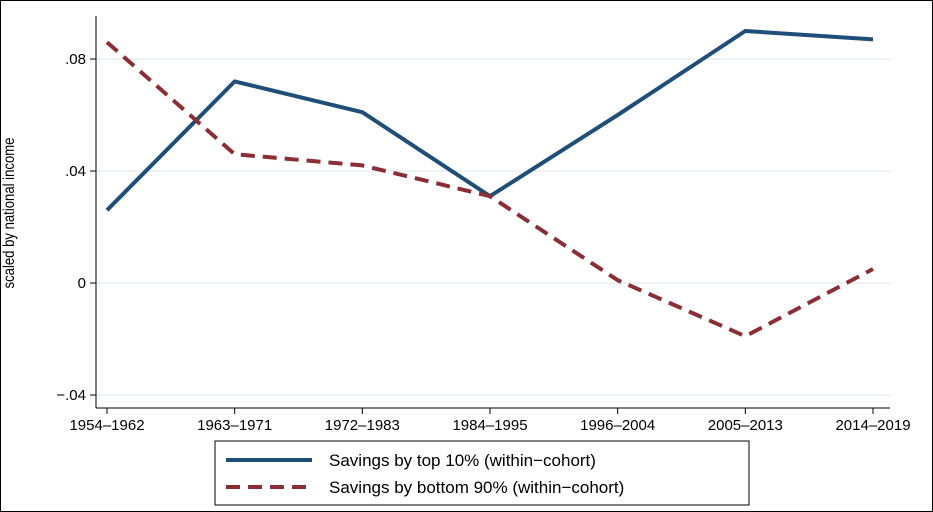  I want to click on x-tick-label: 1972–1983, so click(362, 425).